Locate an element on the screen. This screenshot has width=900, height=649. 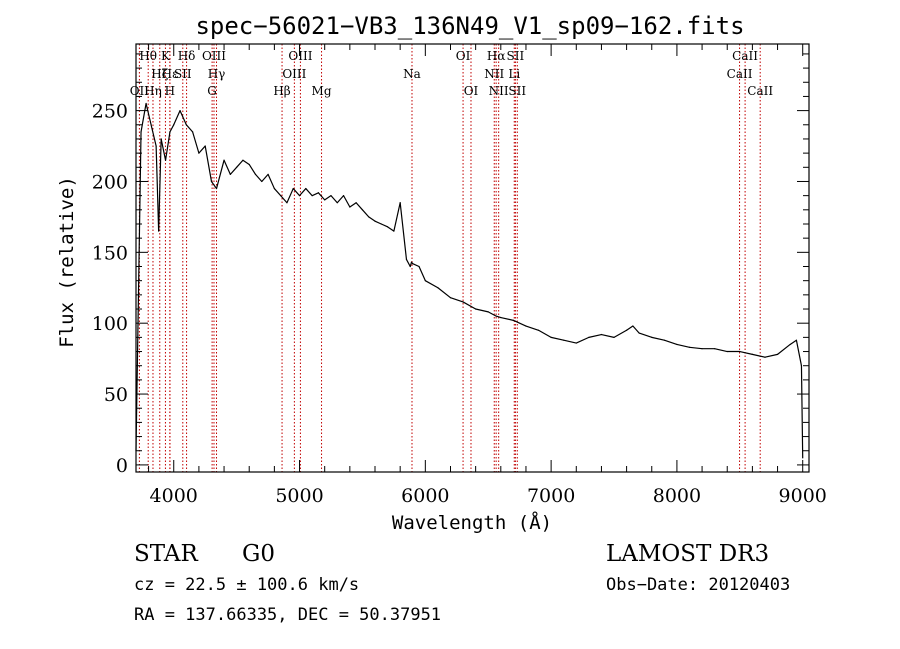
redshift-text: cz = 22.5 ± 100.6 km/s is located at coordinates (246, 585).